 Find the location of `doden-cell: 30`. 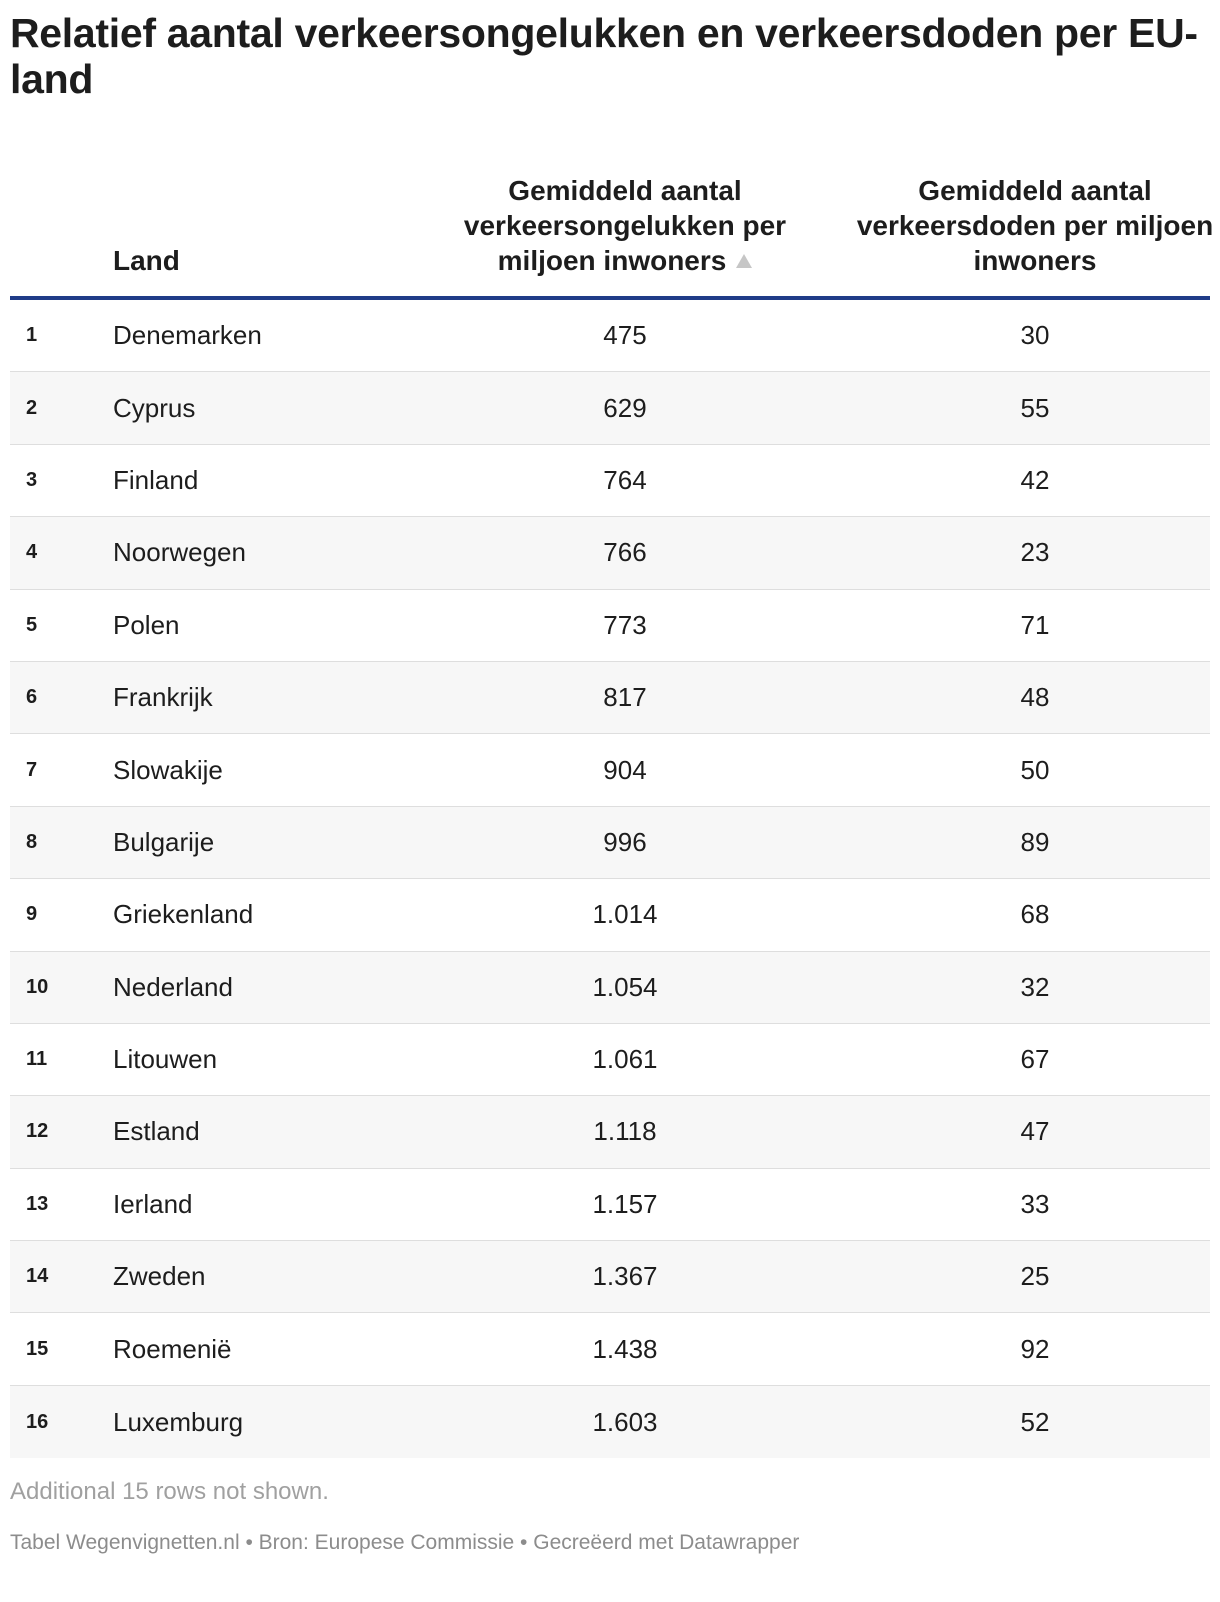

doden-cell: 30 is located at coordinates (1035, 335).